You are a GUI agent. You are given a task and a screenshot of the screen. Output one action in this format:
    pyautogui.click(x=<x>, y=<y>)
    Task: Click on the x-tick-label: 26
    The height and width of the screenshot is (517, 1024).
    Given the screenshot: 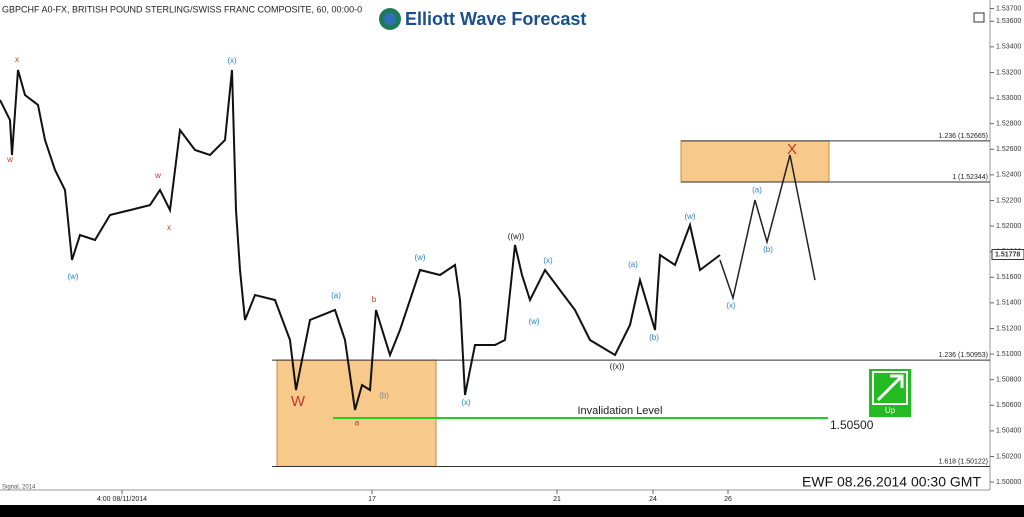 What is the action you would take?
    pyautogui.click(x=728, y=499)
    